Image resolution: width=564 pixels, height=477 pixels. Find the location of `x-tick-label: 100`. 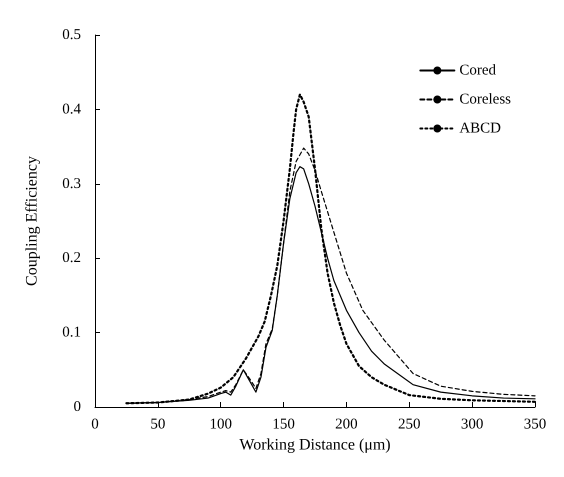

x-tick-label: 100 is located at coordinates (220, 424).